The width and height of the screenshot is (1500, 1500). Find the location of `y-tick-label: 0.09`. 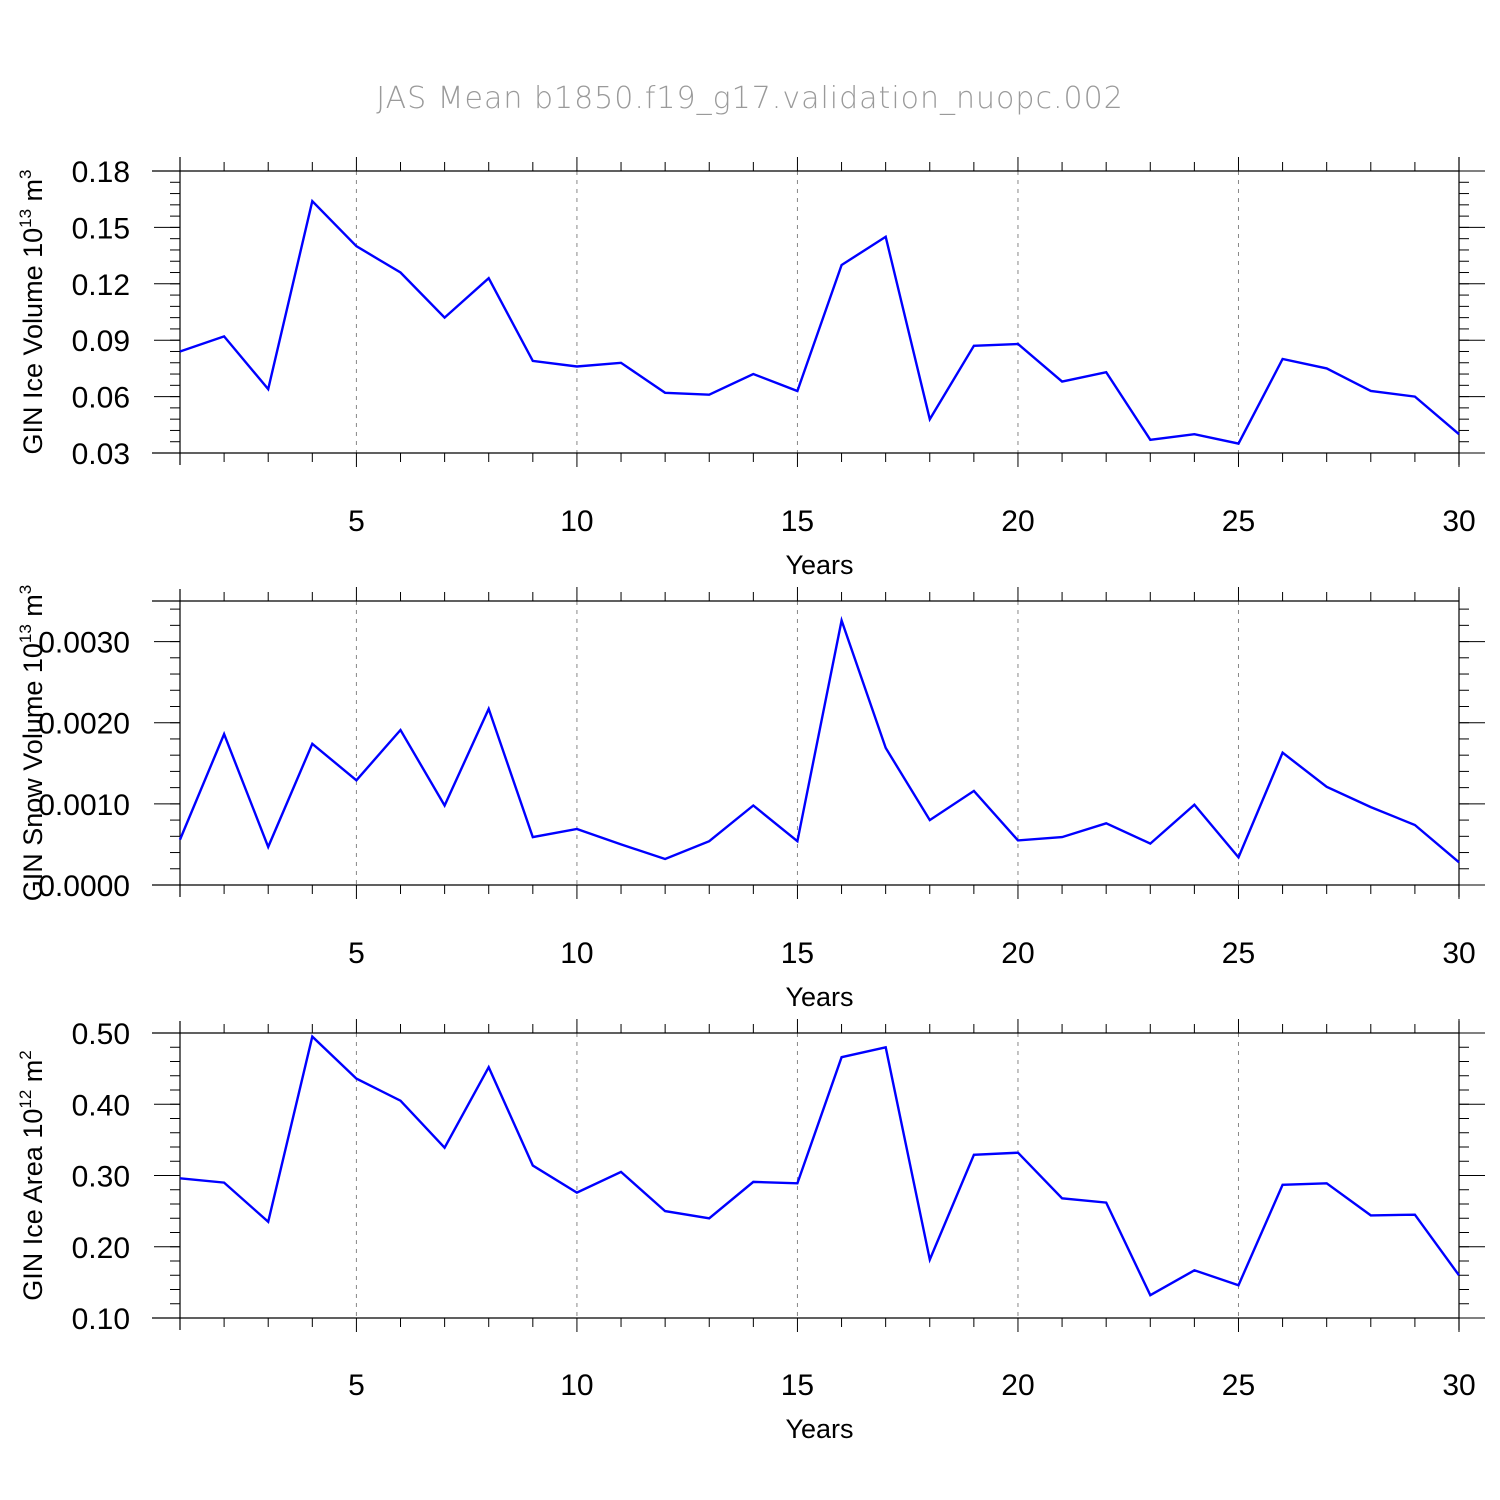

y-tick-label: 0.09 is located at coordinates (101, 341).